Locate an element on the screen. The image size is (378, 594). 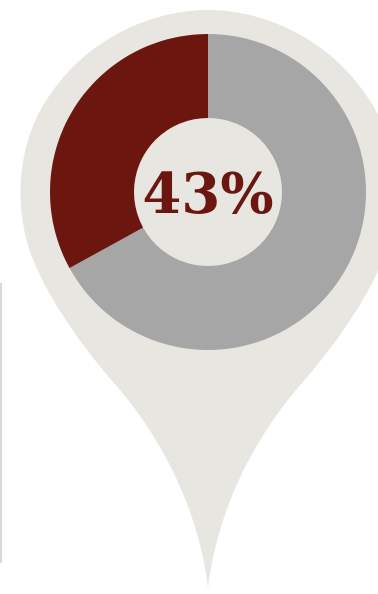
center-percent-label: 43% is located at coordinates (207, 194).